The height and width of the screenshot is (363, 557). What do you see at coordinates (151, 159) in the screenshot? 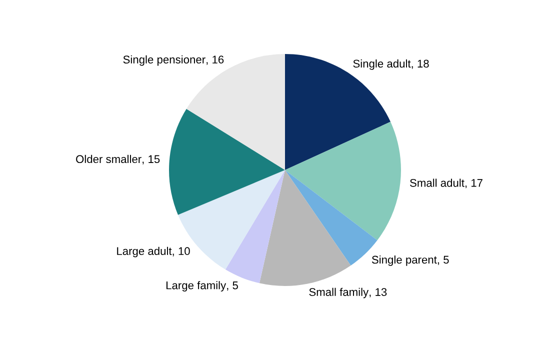
I see `data-label: , 15` at bounding box center [151, 159].